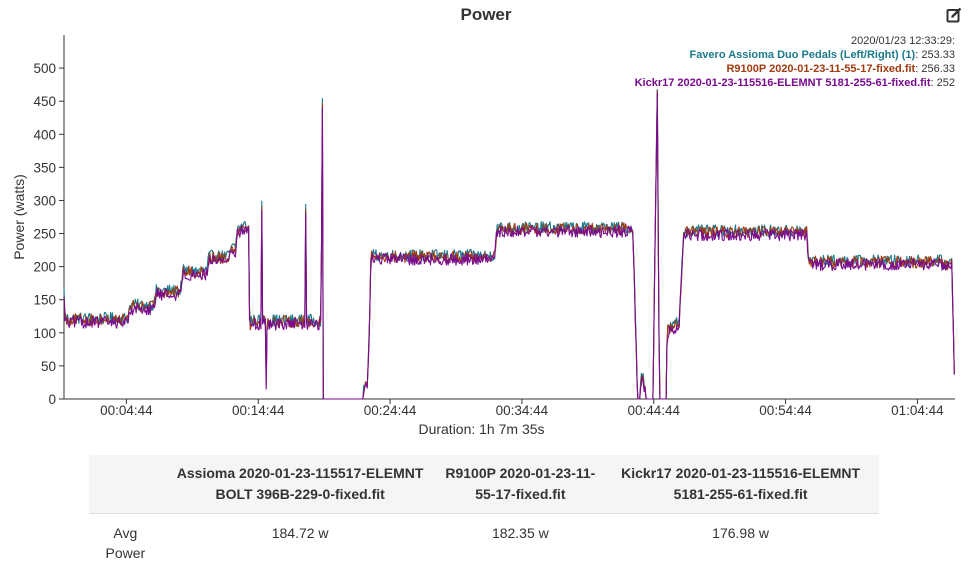 Image resolution: width=972 pixels, height=587 pixels. I want to click on header-empty, so click(125, 484).